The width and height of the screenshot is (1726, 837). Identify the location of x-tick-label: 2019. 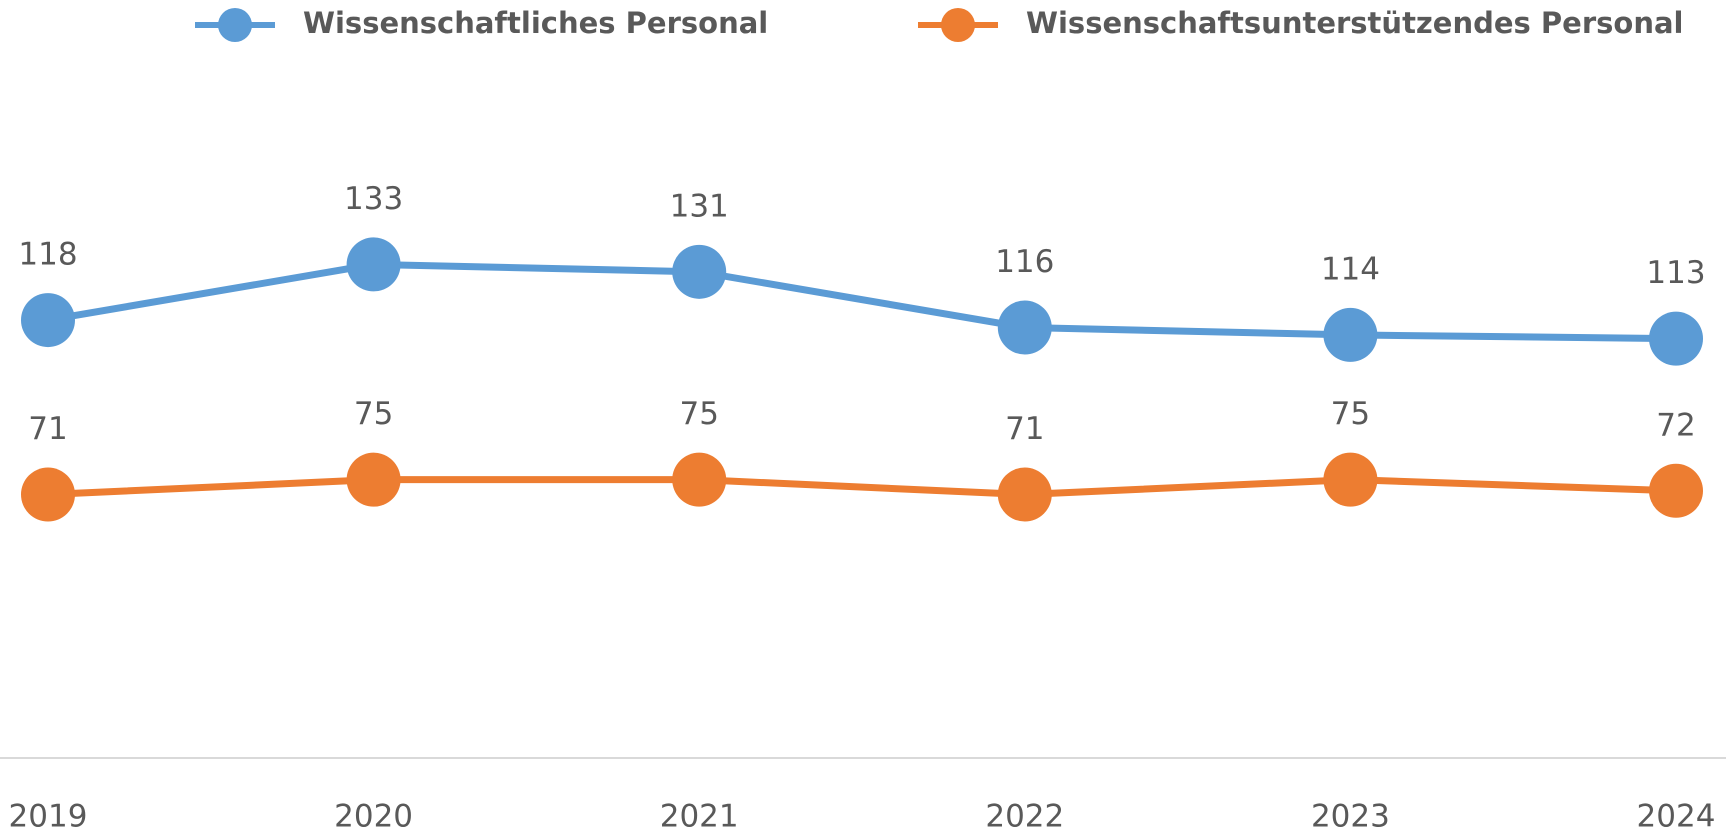
(48, 817).